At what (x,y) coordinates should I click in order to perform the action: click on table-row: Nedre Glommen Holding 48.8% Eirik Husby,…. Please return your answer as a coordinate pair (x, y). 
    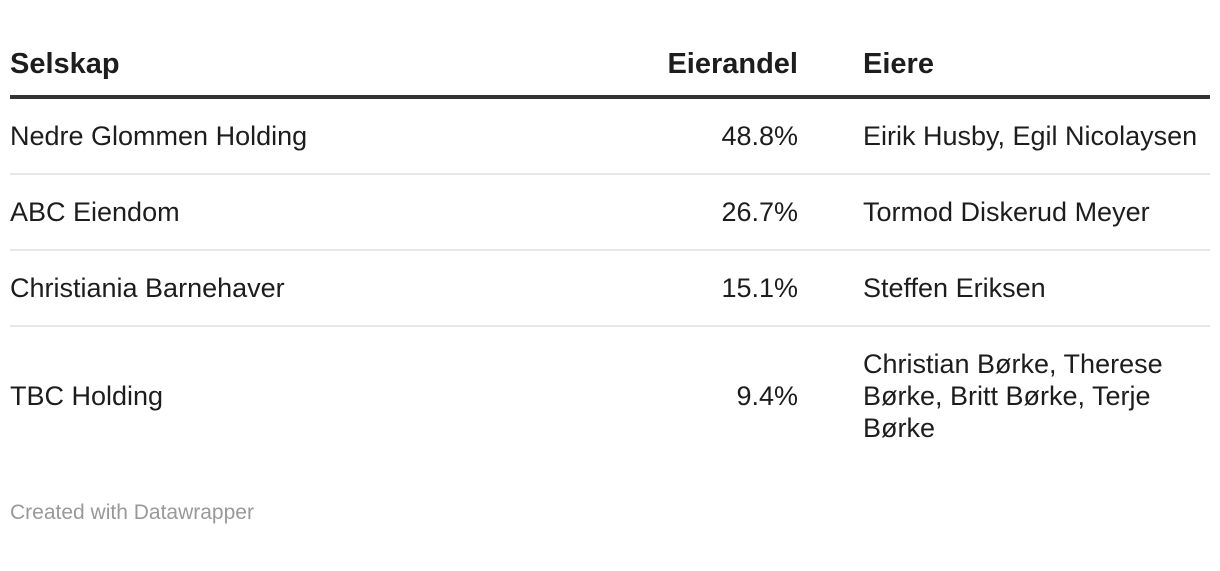
    Looking at the image, I should click on (610, 136).